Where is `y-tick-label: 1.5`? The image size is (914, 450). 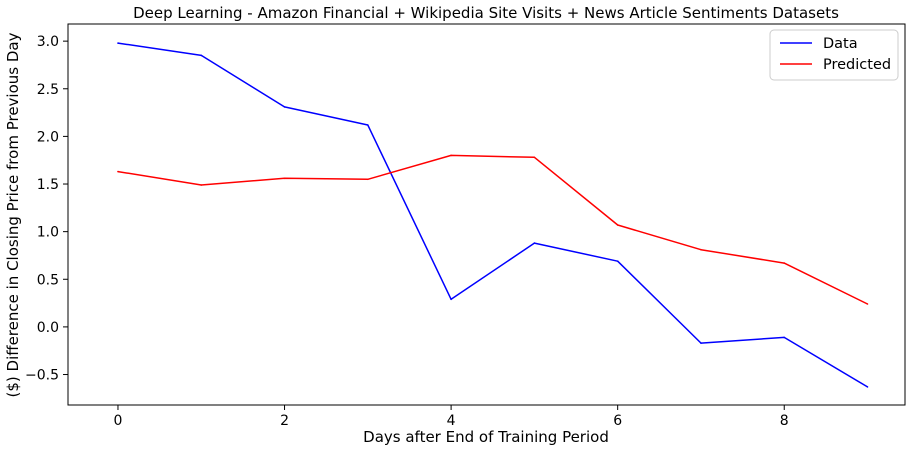
y-tick-label: 1.5 is located at coordinates (48, 185).